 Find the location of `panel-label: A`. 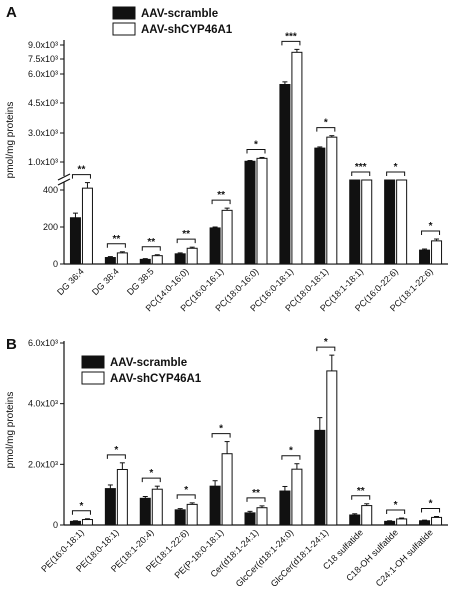

panel-label: A is located at coordinates (11, 12).